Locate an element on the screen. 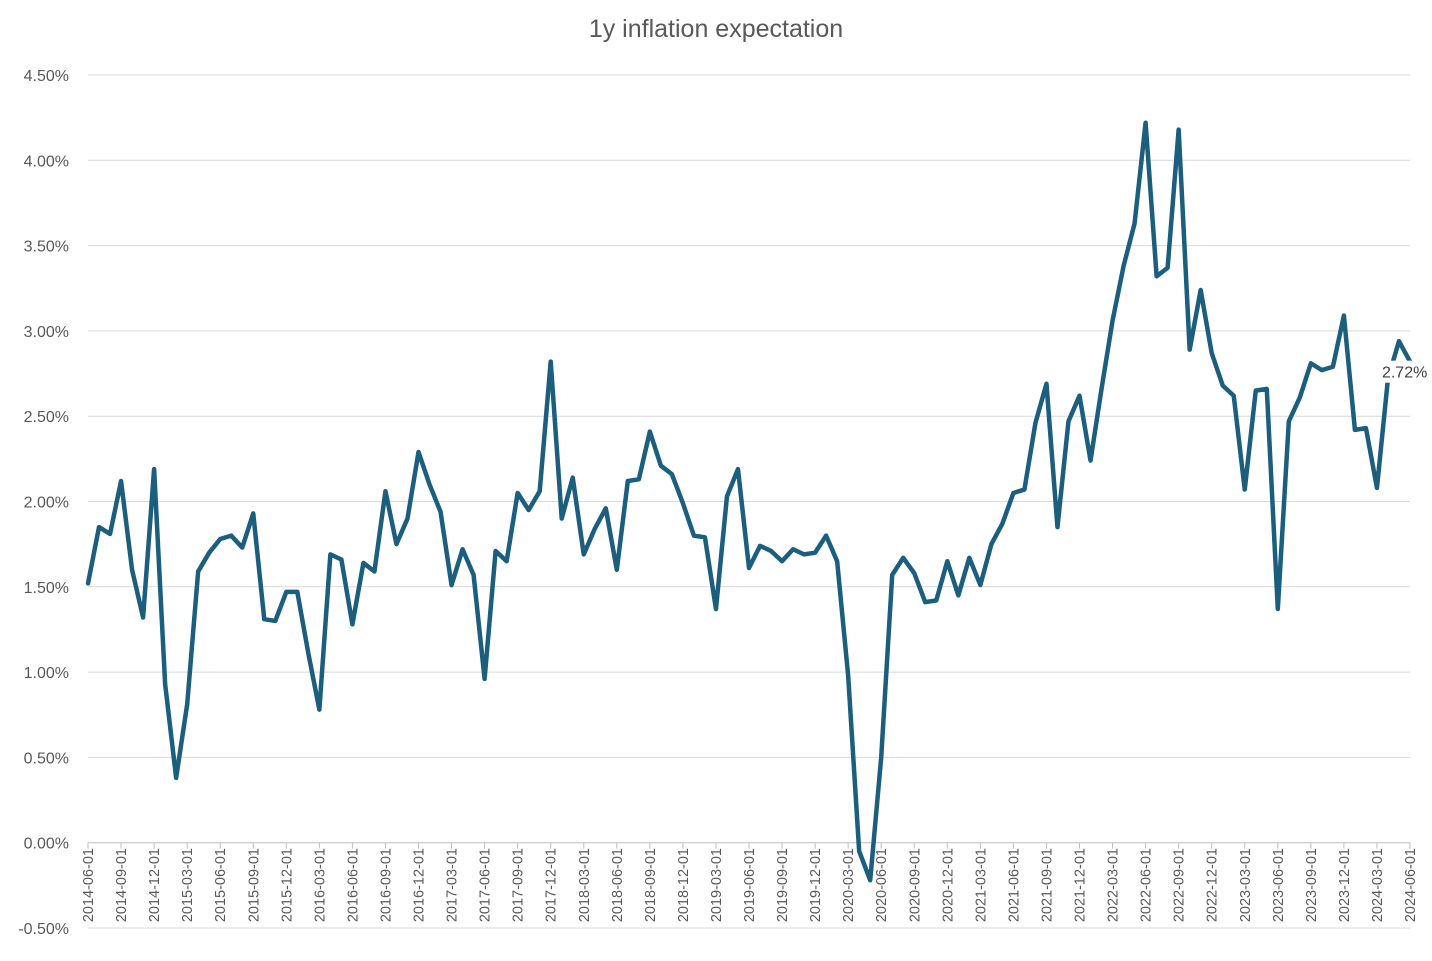  x-tick-label: 2023-03-01 is located at coordinates (1246, 885).